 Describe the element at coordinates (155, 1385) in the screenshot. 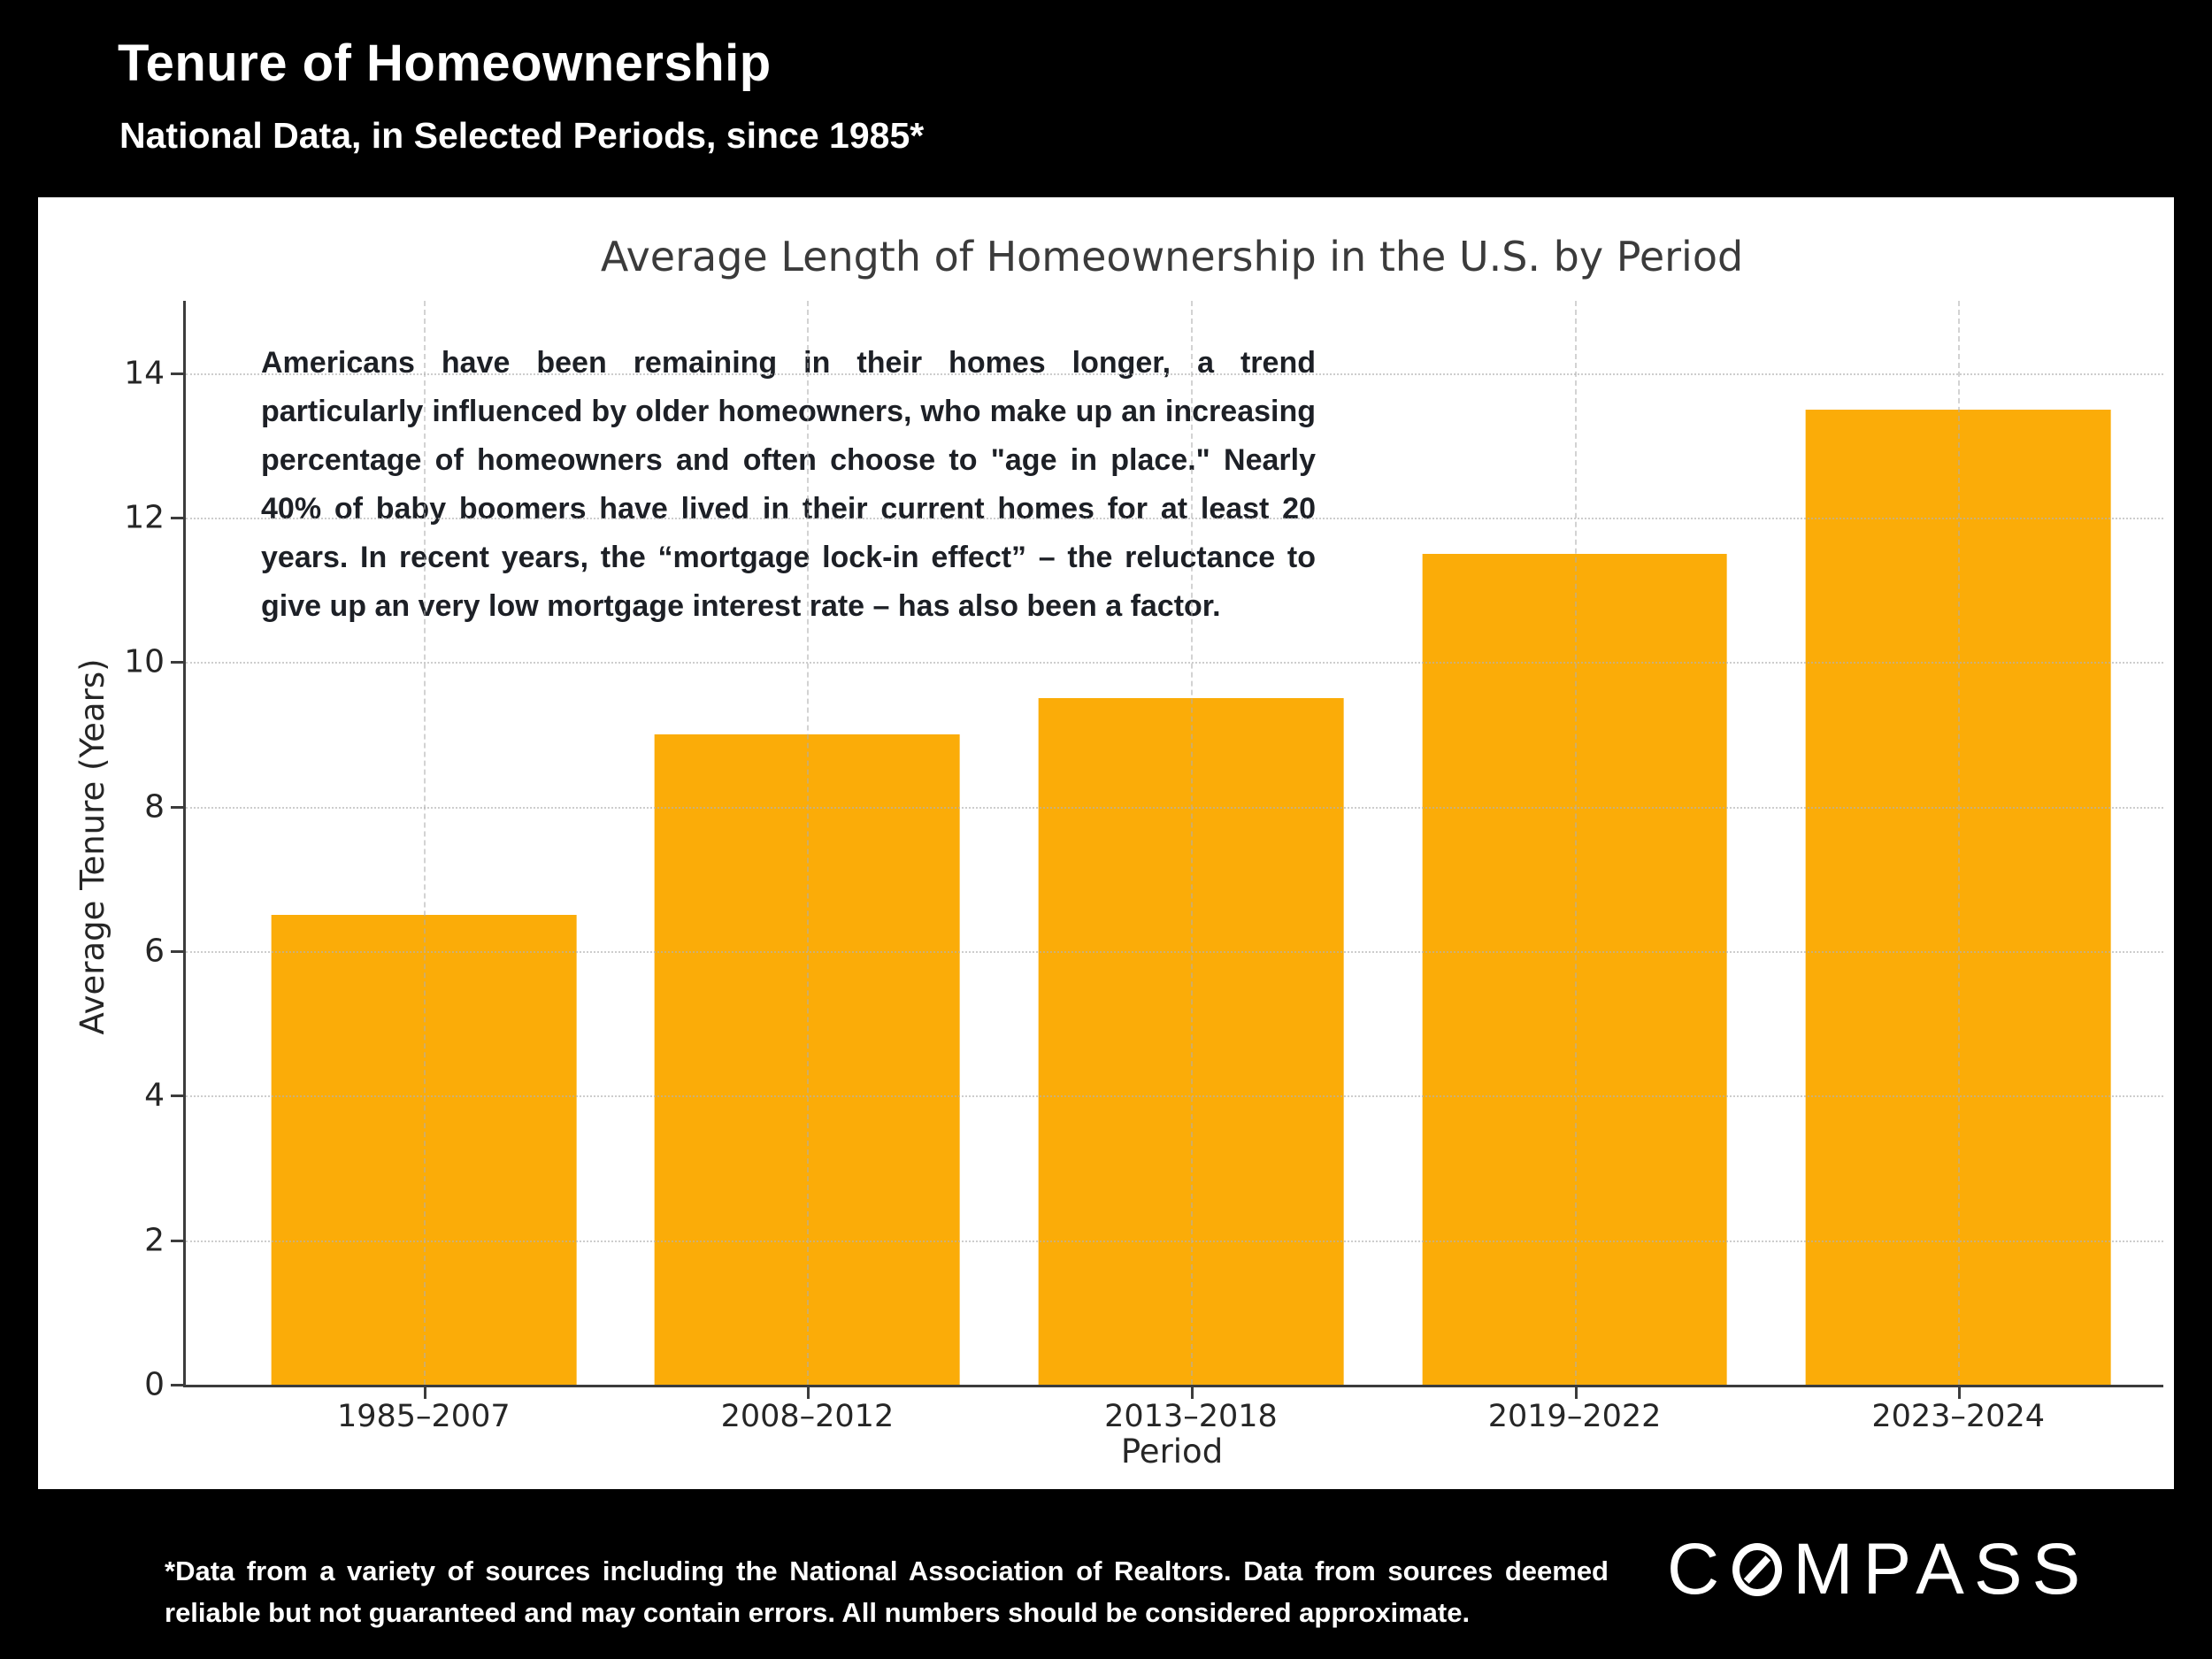

I see `y-tick-label: 0` at that location.